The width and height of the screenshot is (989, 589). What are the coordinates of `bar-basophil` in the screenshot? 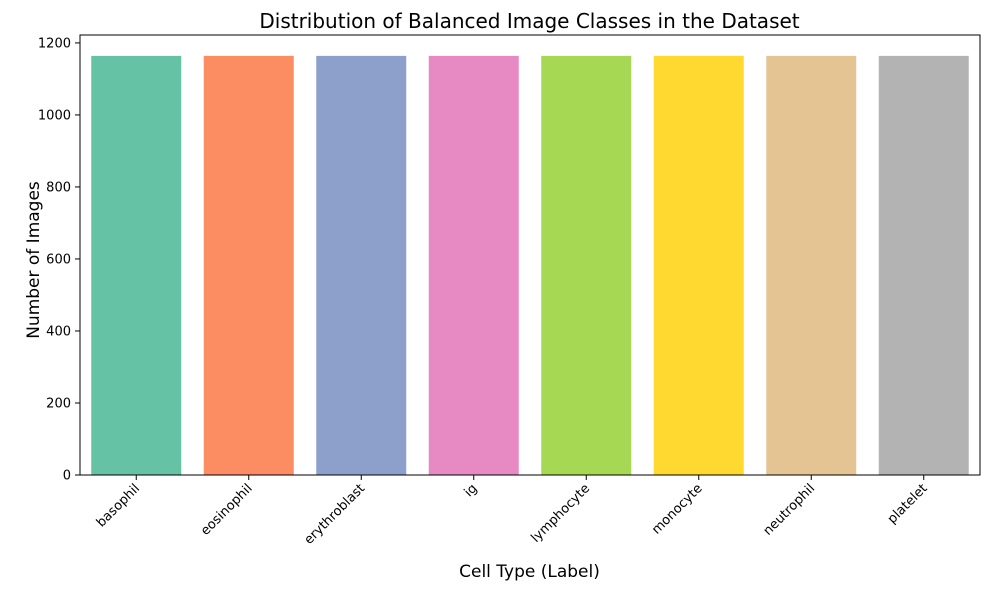 It's located at (136, 265).